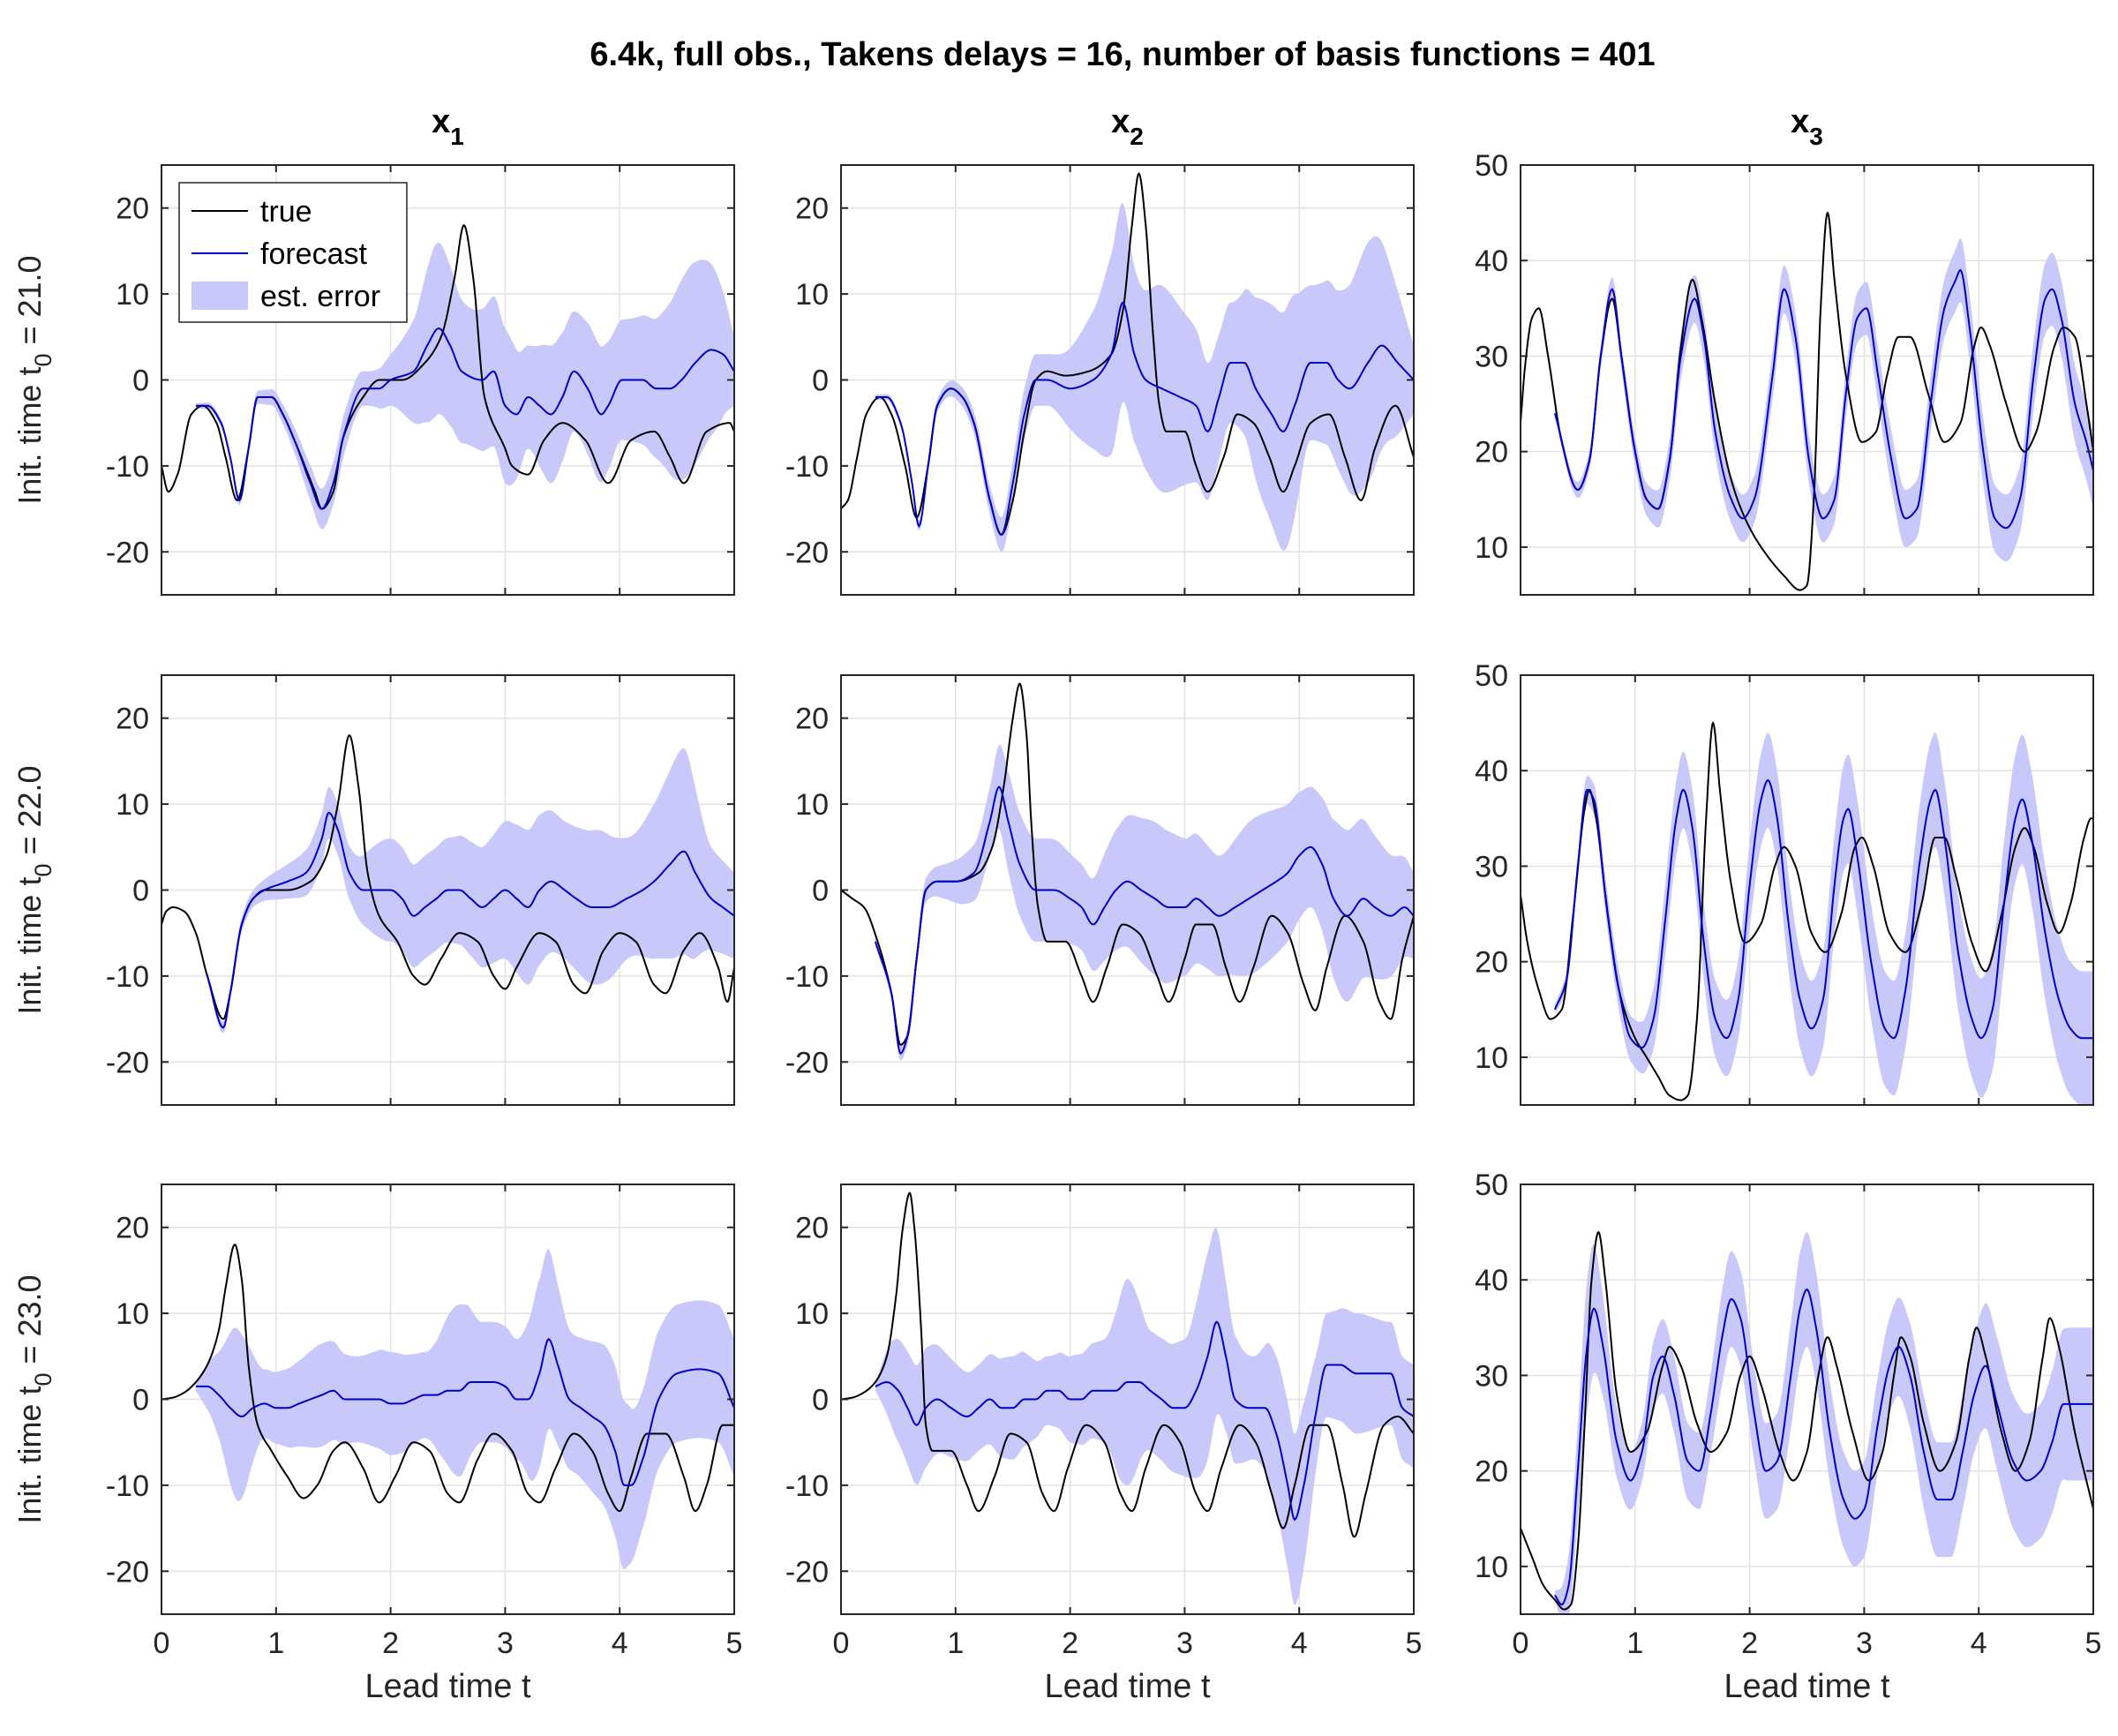 The height and width of the screenshot is (1736, 2118). What do you see at coordinates (29, 814) in the screenshot?
I see `row-label-post: = 22.0` at bounding box center [29, 814].